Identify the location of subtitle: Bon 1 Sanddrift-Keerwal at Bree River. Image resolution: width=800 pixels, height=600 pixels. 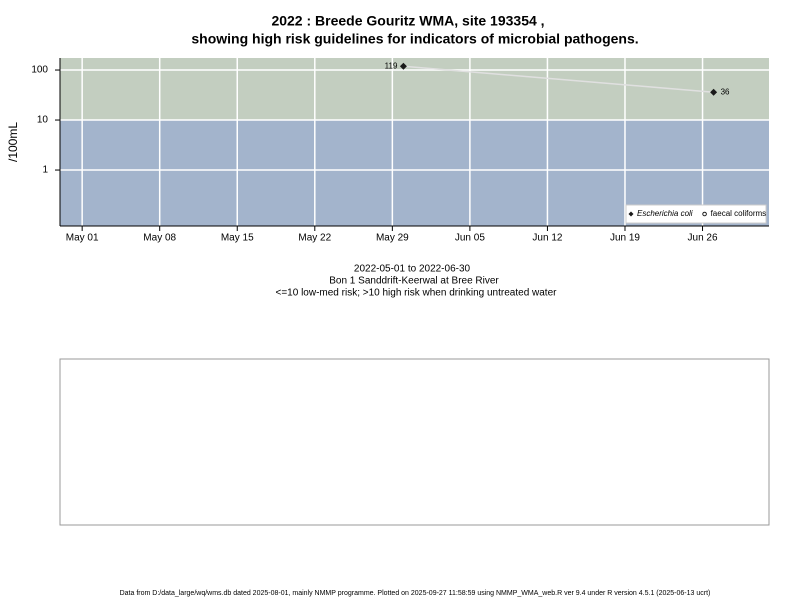
(414, 281).